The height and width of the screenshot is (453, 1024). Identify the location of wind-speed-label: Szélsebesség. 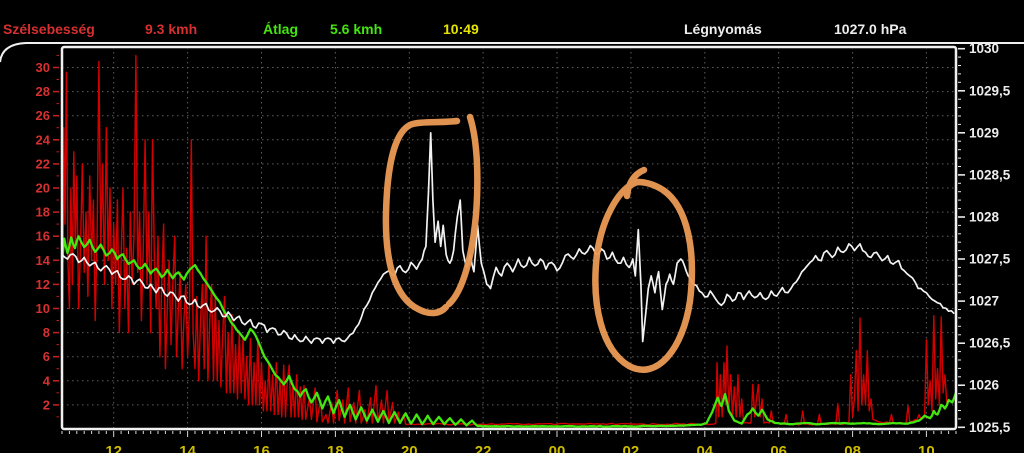
(49, 29).